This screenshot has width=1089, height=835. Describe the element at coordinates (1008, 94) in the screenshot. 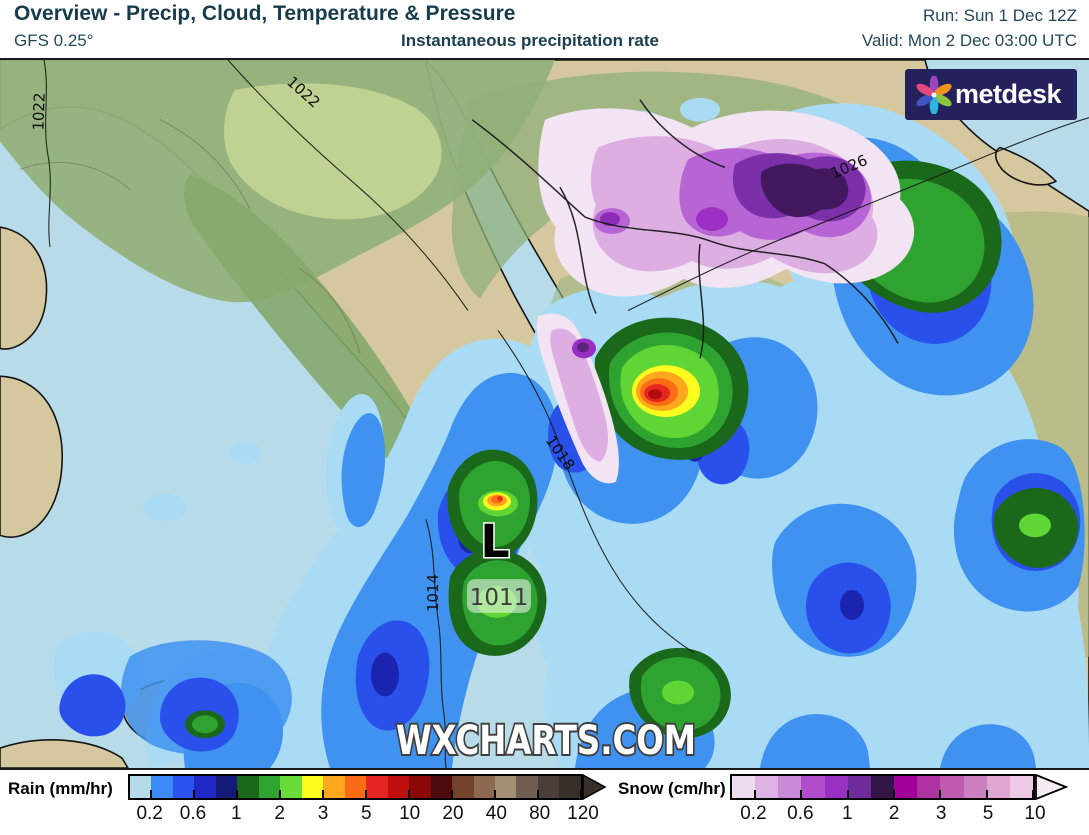

I see `logo-text: metdesk` at that location.